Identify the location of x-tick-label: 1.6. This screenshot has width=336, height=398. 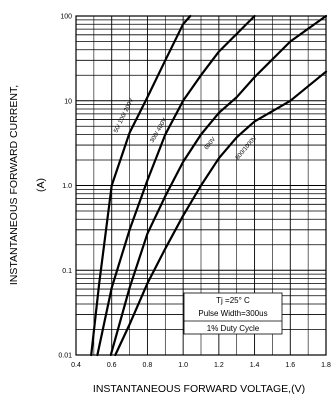
(290, 365).